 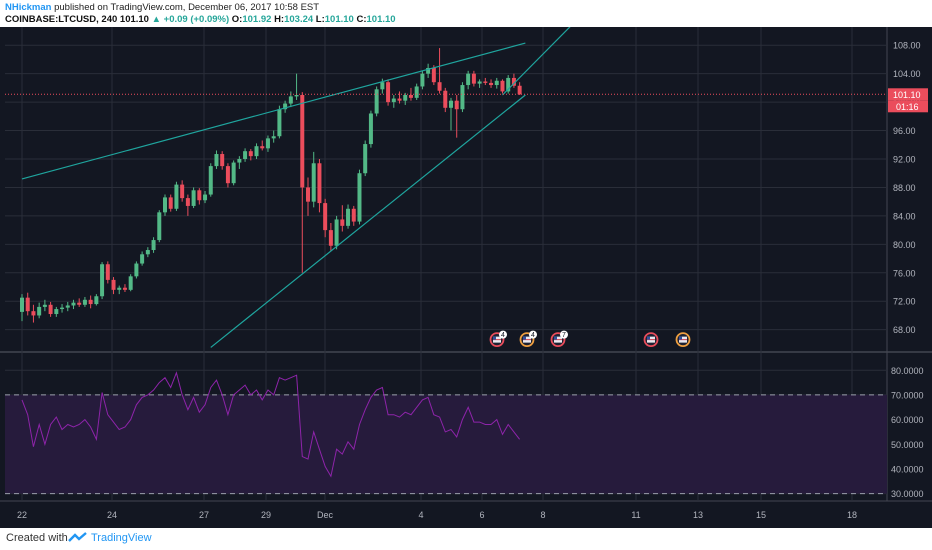 I want to click on price-badge: 101.10 01:16, so click(x=908, y=100).